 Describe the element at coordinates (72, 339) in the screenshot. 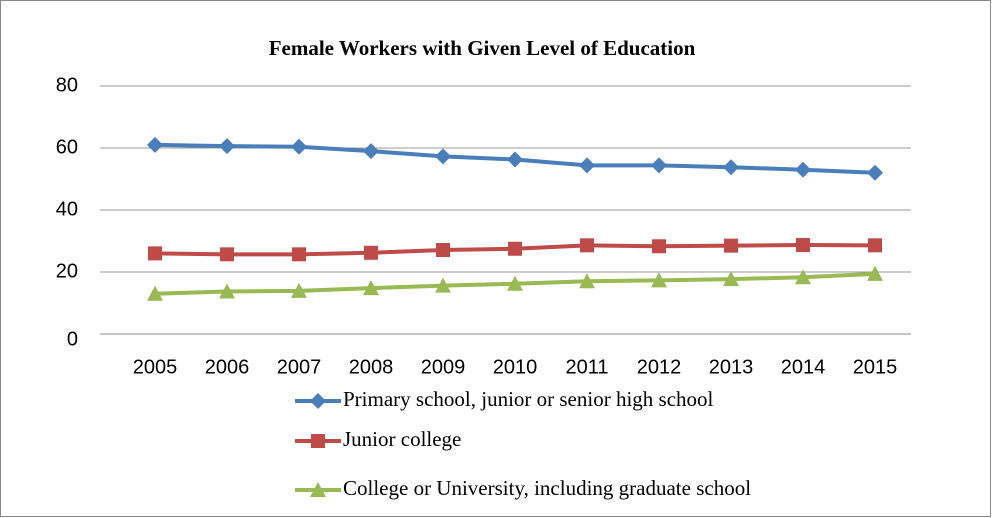

I see `y-tick-label: 0` at that location.